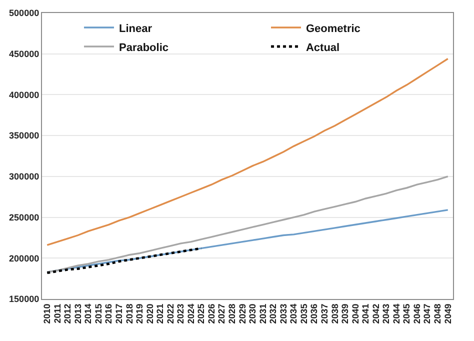 This screenshot has height=341, width=474. What do you see at coordinates (143, 48) in the screenshot?
I see `legend-label: Parabolic` at bounding box center [143, 48].